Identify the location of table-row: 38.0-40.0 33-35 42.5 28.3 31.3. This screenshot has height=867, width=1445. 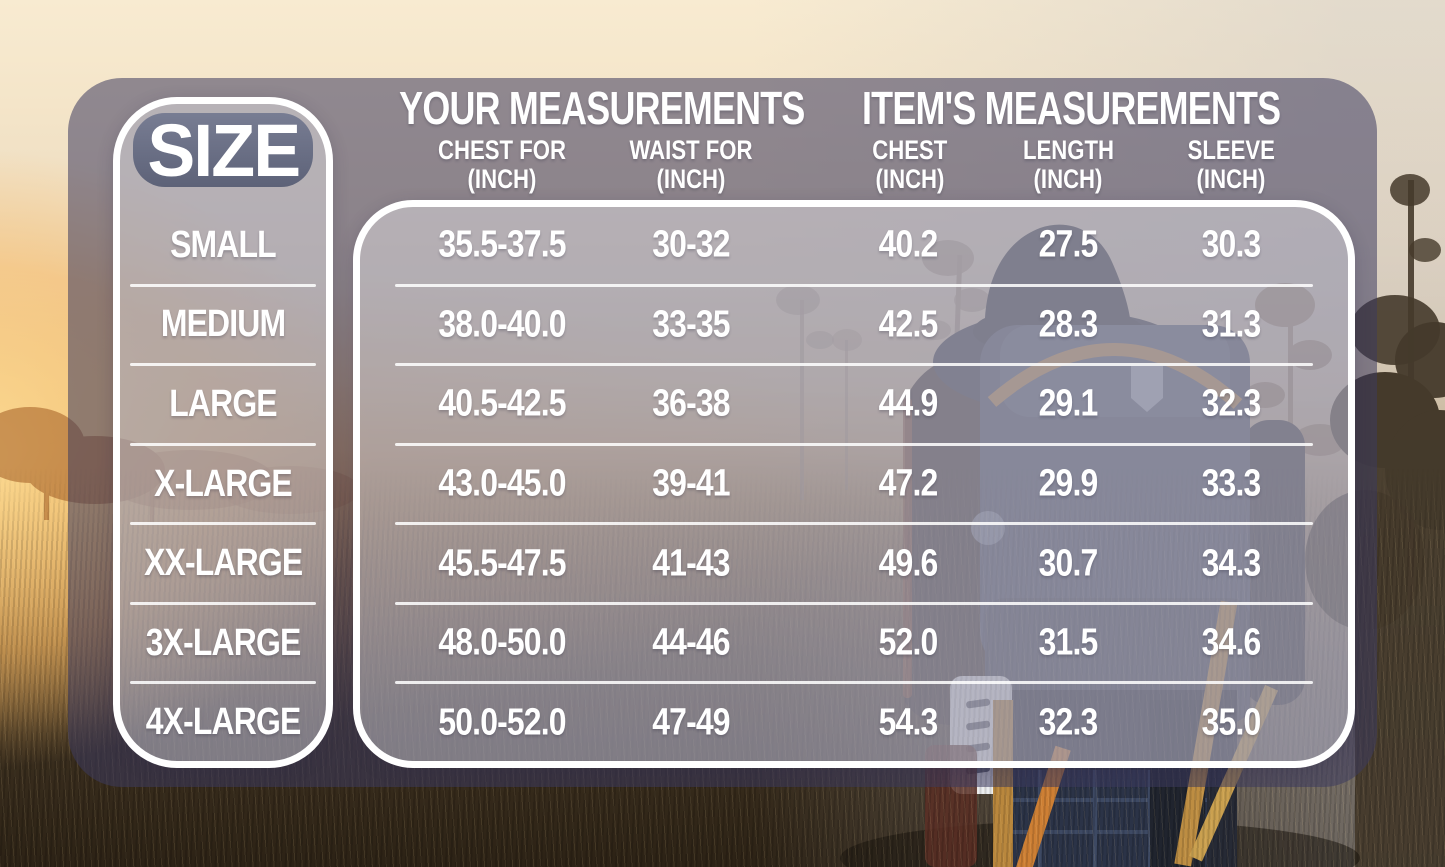
(854, 325).